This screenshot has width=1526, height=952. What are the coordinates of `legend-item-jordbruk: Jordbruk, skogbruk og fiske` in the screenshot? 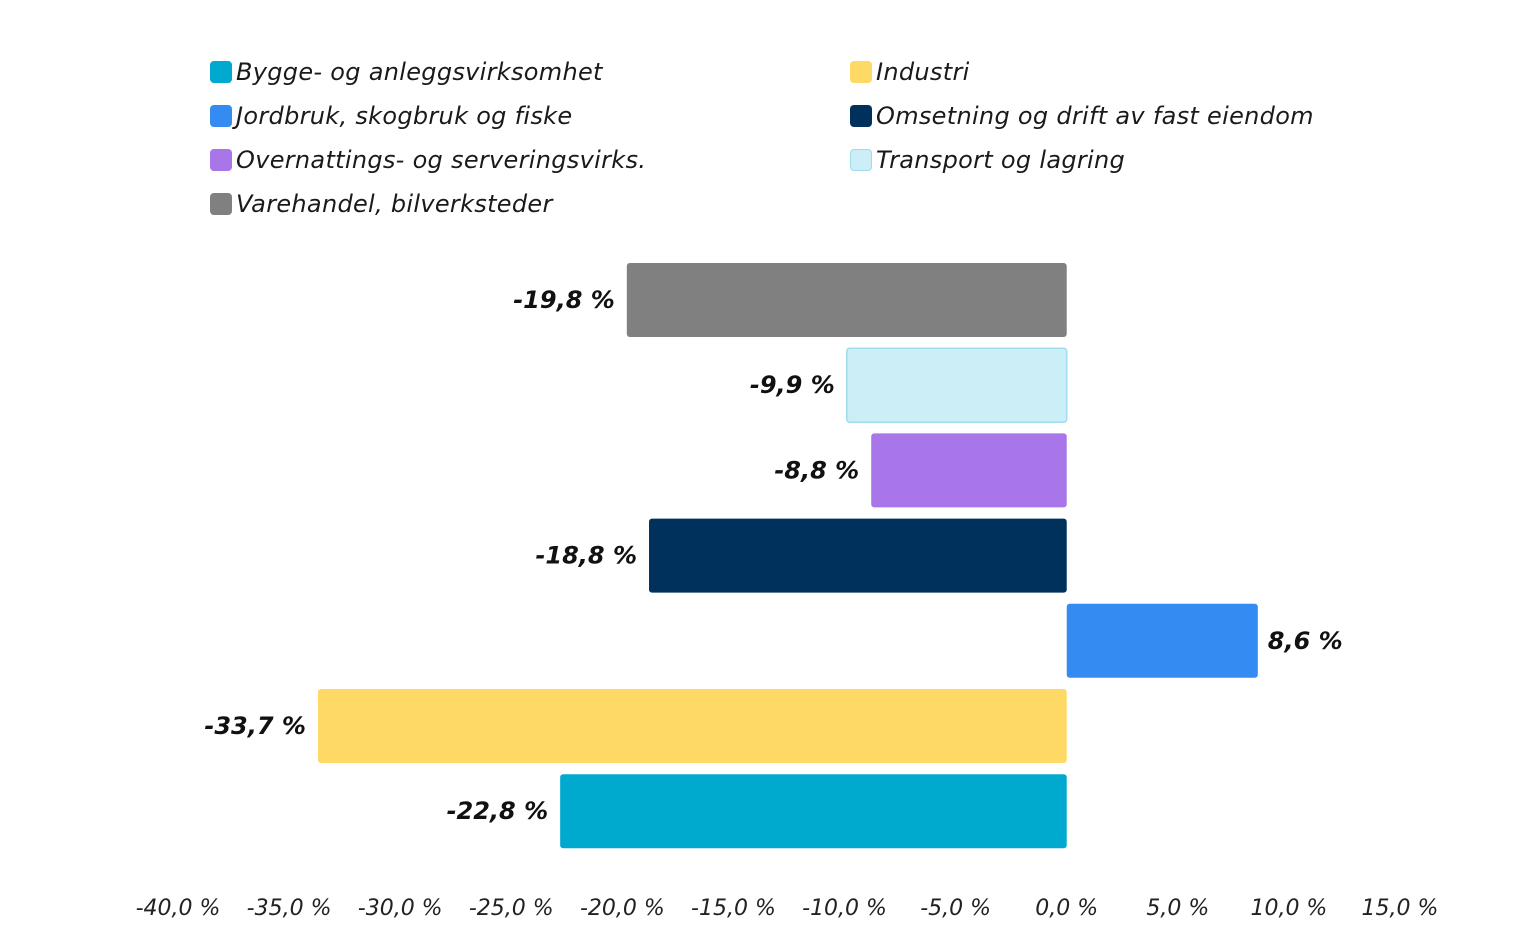 It's located at (391, 116).